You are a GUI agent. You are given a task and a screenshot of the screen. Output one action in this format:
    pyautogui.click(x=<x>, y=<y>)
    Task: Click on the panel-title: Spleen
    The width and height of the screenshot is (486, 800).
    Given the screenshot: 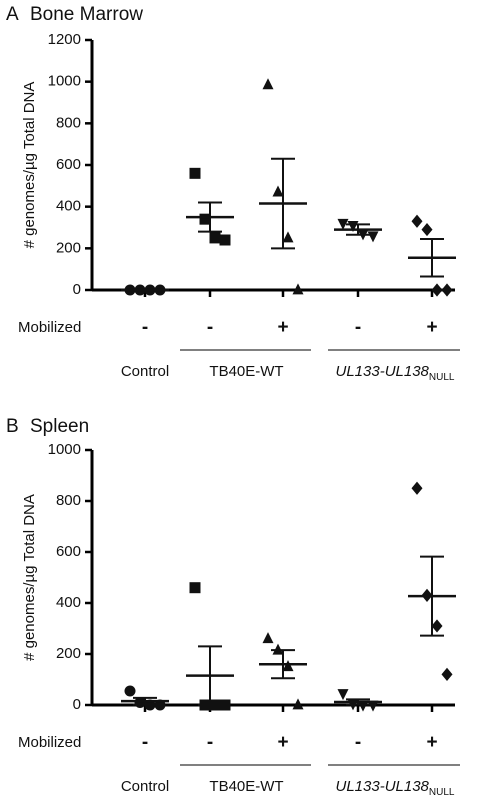 What is the action you would take?
    pyautogui.click(x=59, y=426)
    